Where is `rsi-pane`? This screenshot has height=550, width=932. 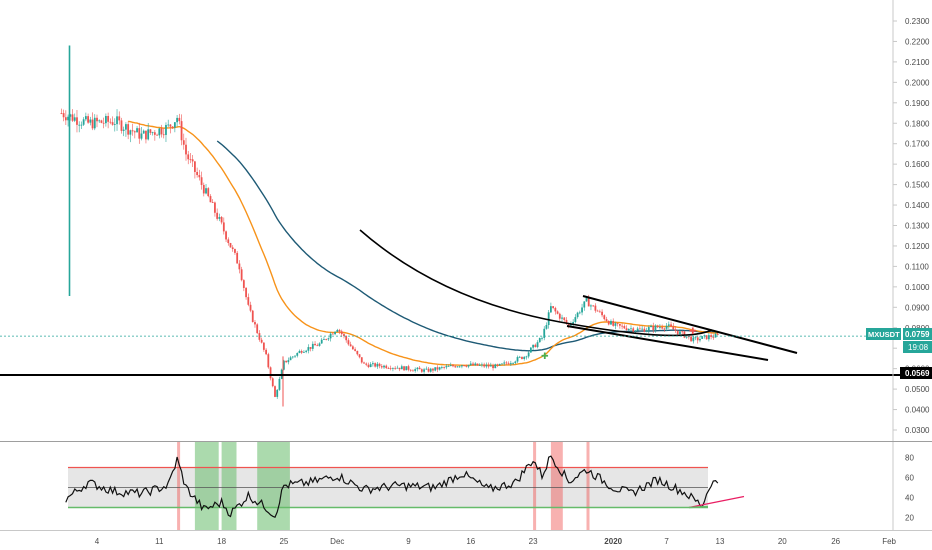
rsi-pane is located at coordinates (405, 486).